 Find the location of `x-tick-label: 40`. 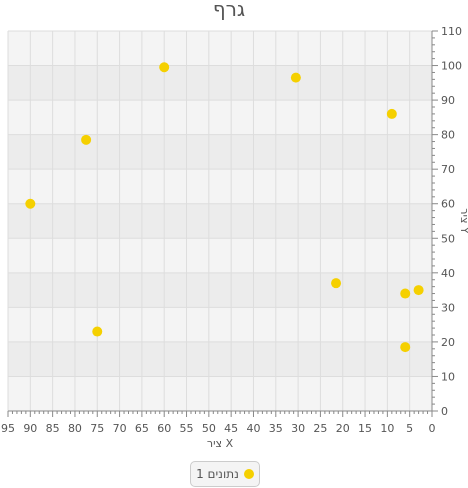

x-tick-label: 40 is located at coordinates (253, 428).